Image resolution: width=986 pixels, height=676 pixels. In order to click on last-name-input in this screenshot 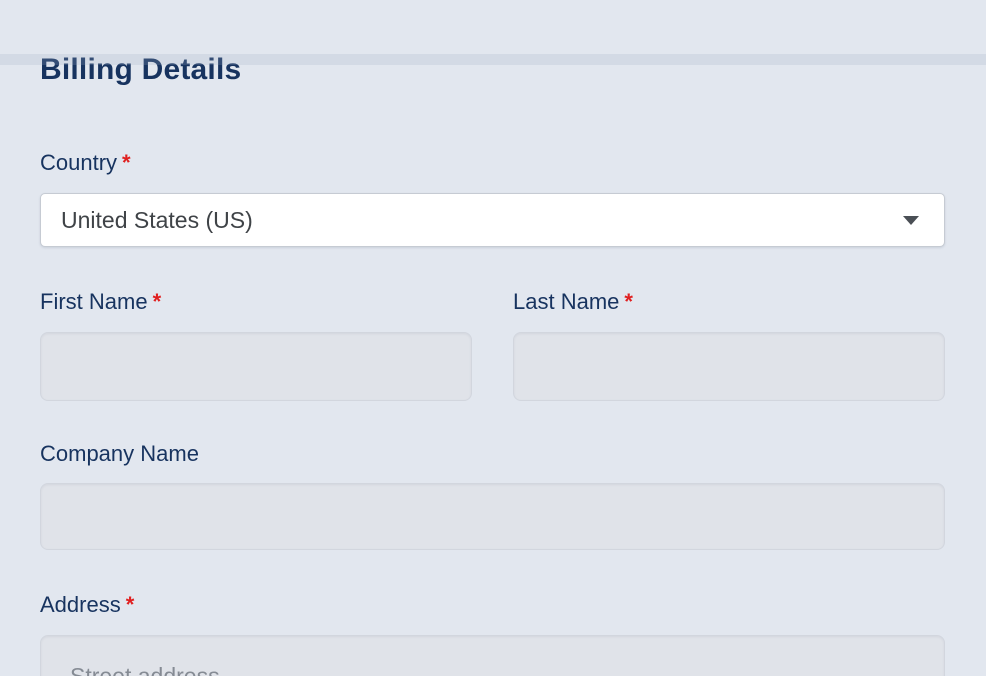, I will do `click(729, 366)`.